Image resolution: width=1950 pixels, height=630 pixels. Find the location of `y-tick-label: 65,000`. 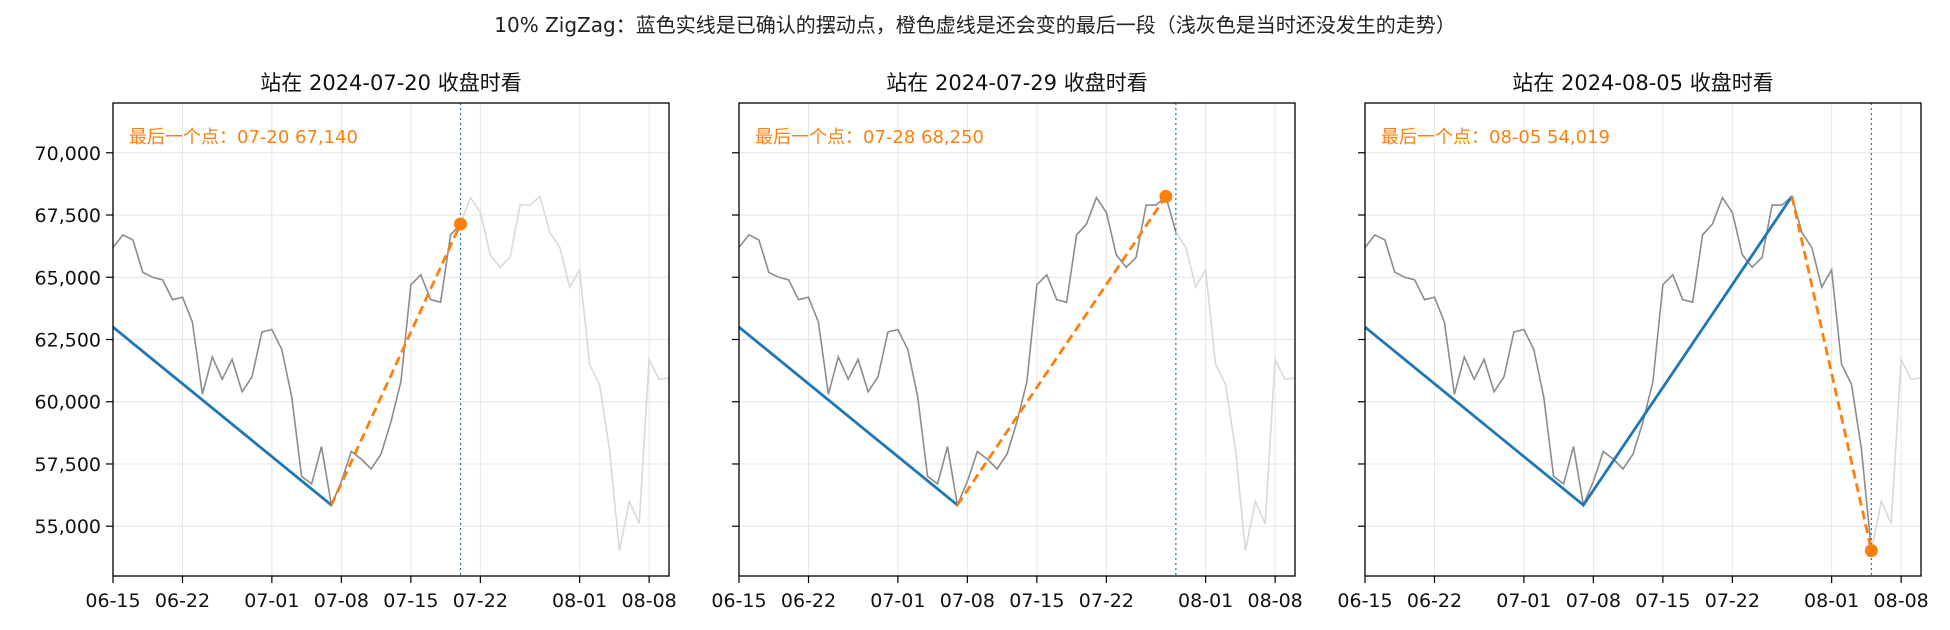

y-tick-label: 65,000 is located at coordinates (68, 278).